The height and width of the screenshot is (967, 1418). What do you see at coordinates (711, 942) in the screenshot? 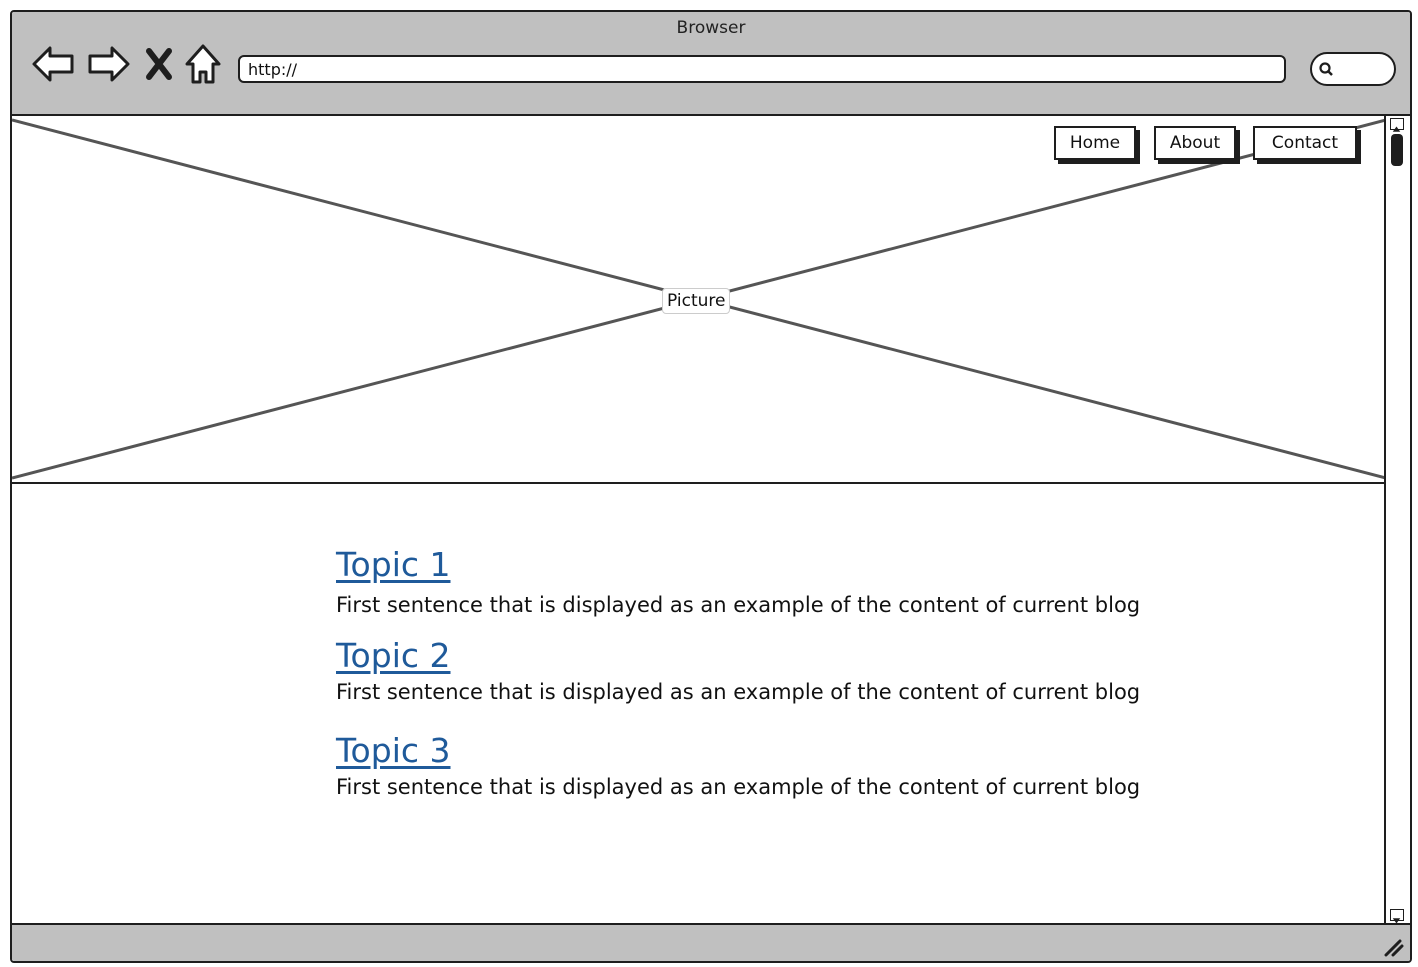
I see `status-bar` at bounding box center [711, 942].